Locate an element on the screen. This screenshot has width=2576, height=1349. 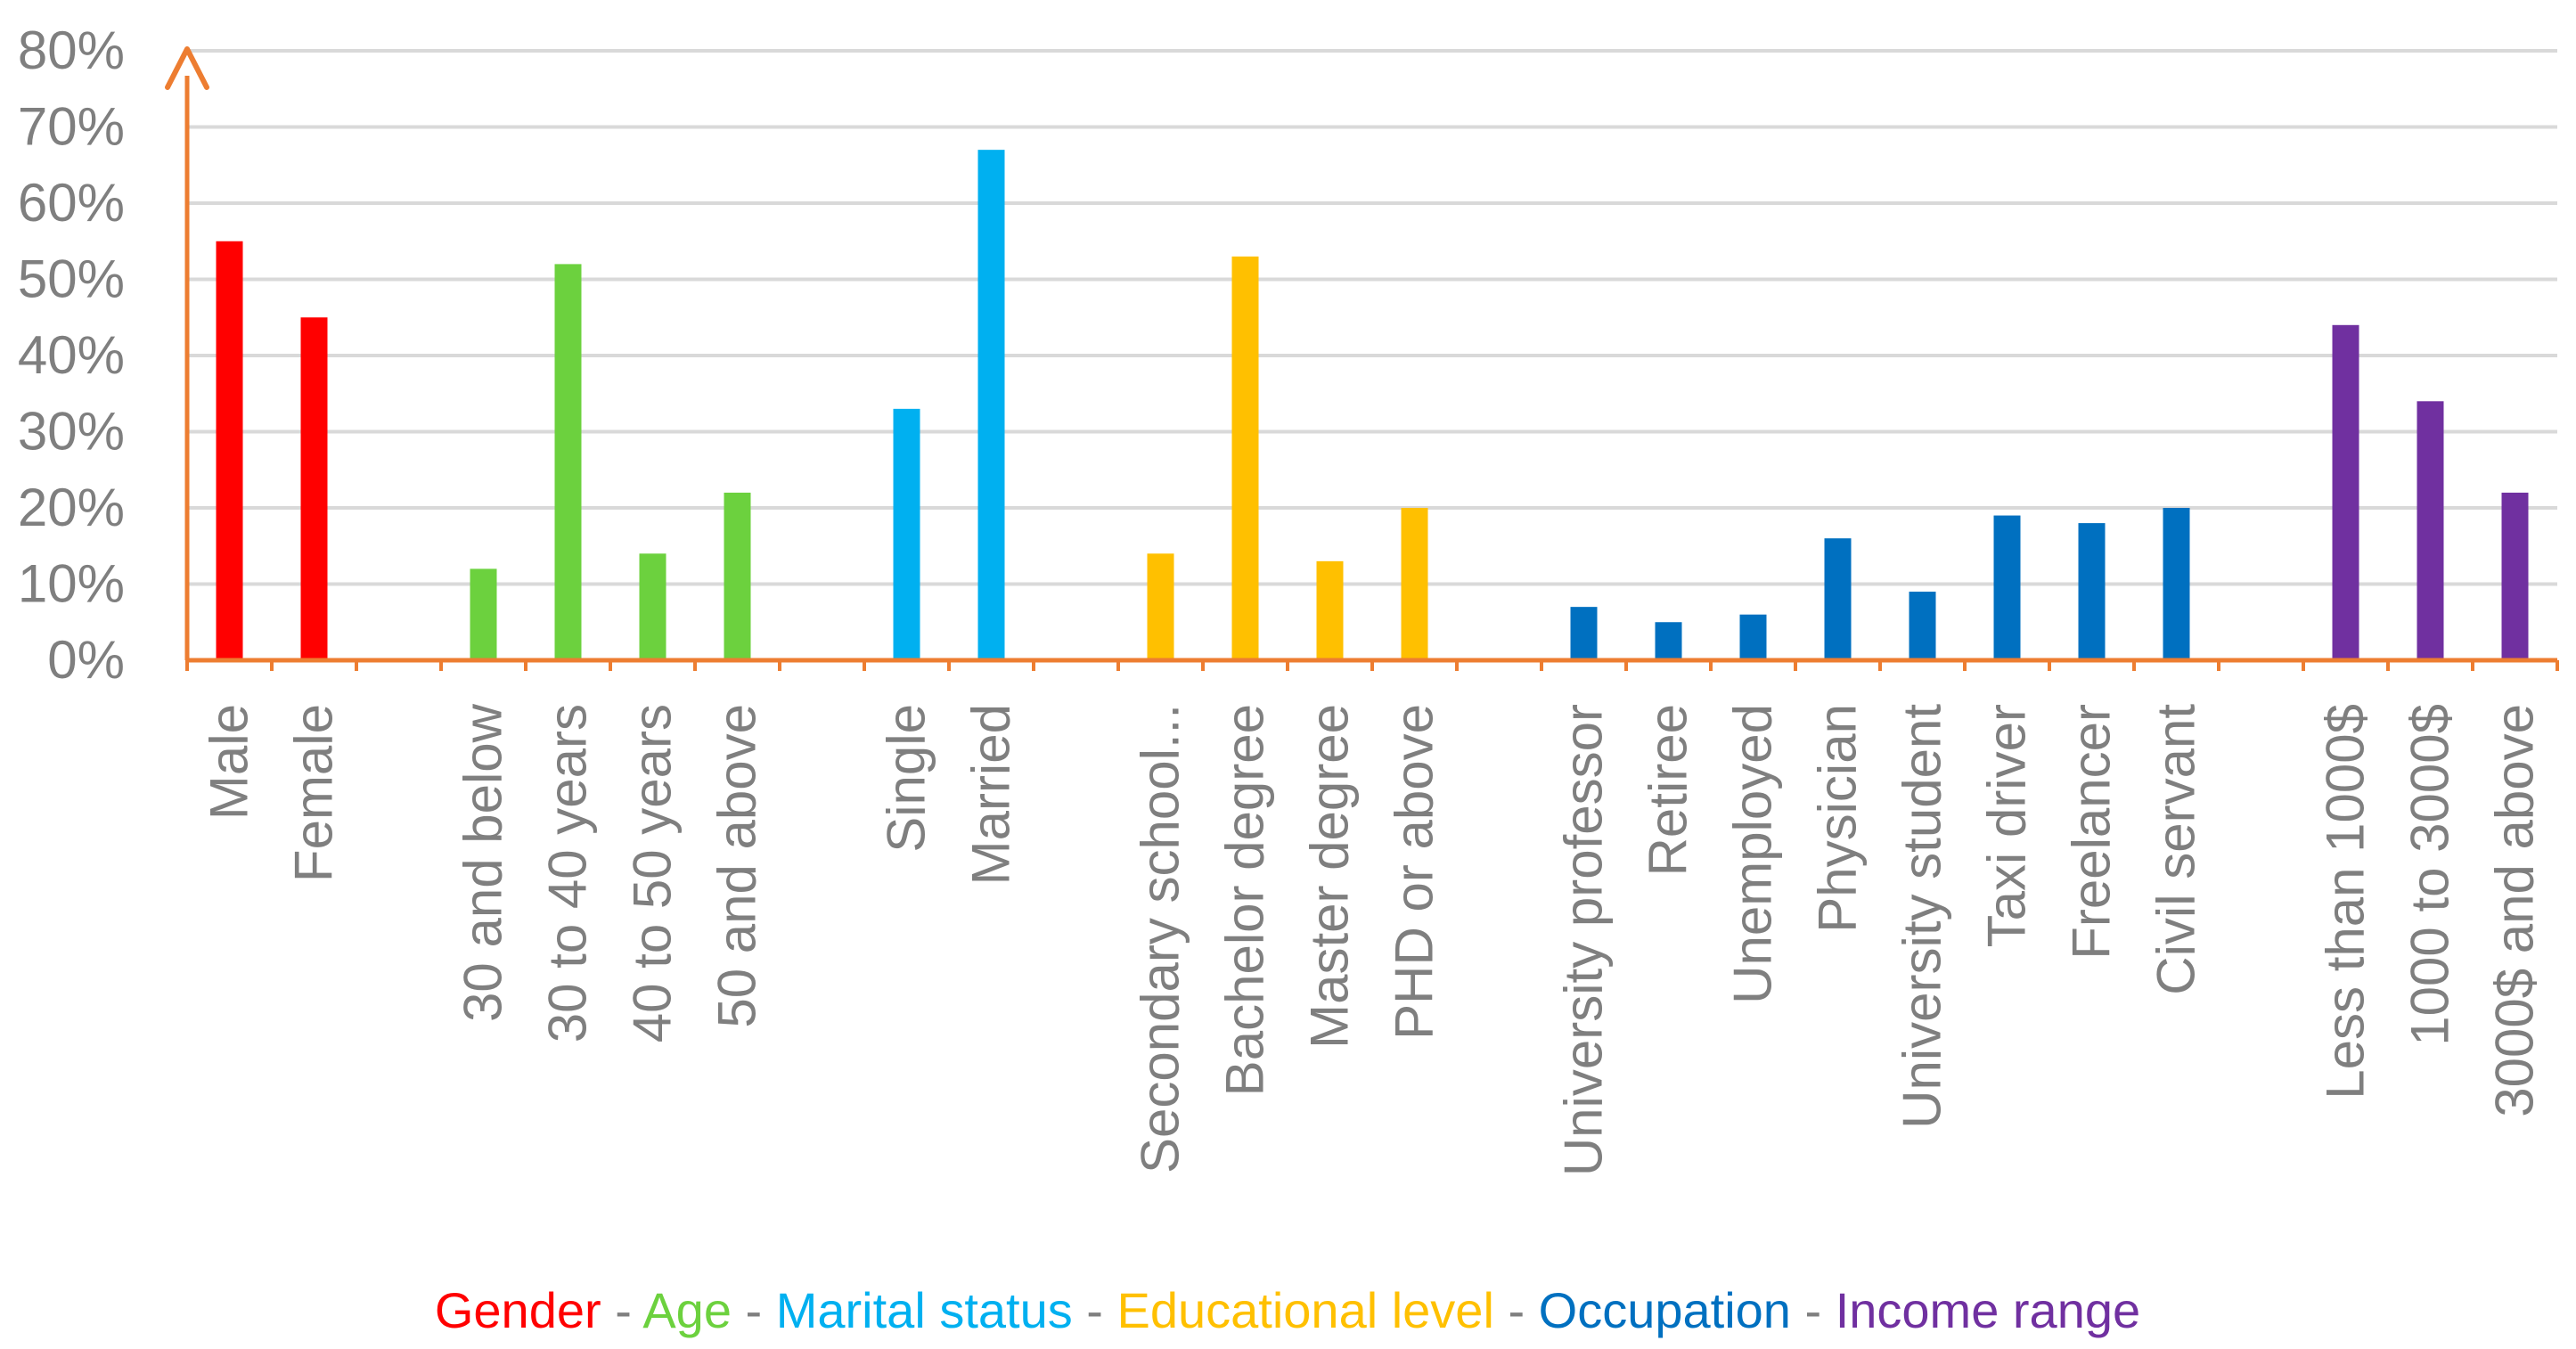
x-category-label: 40 to 50 years is located at coordinates (653, 873).